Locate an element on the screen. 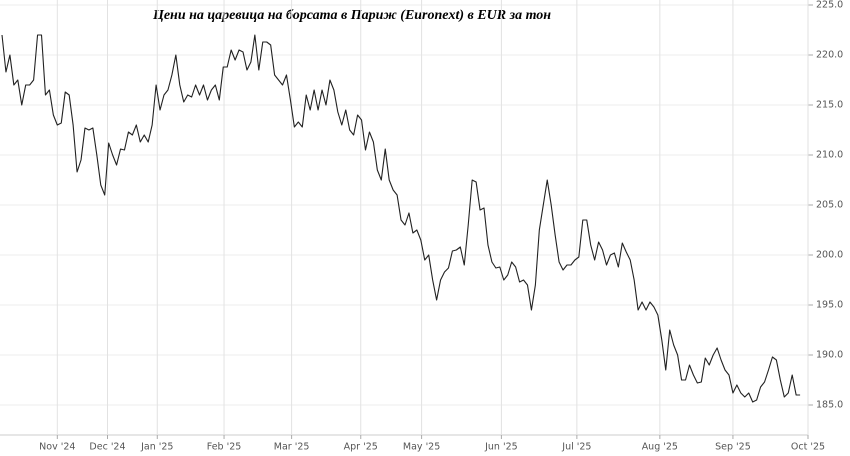  y-tick-label: 215.0 is located at coordinates (829, 105).